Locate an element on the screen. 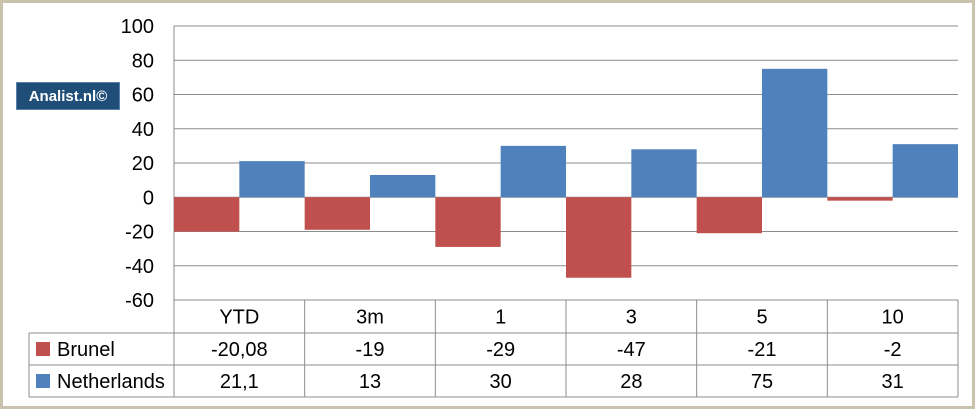  data-label-brunel: -29 is located at coordinates (500, 350).